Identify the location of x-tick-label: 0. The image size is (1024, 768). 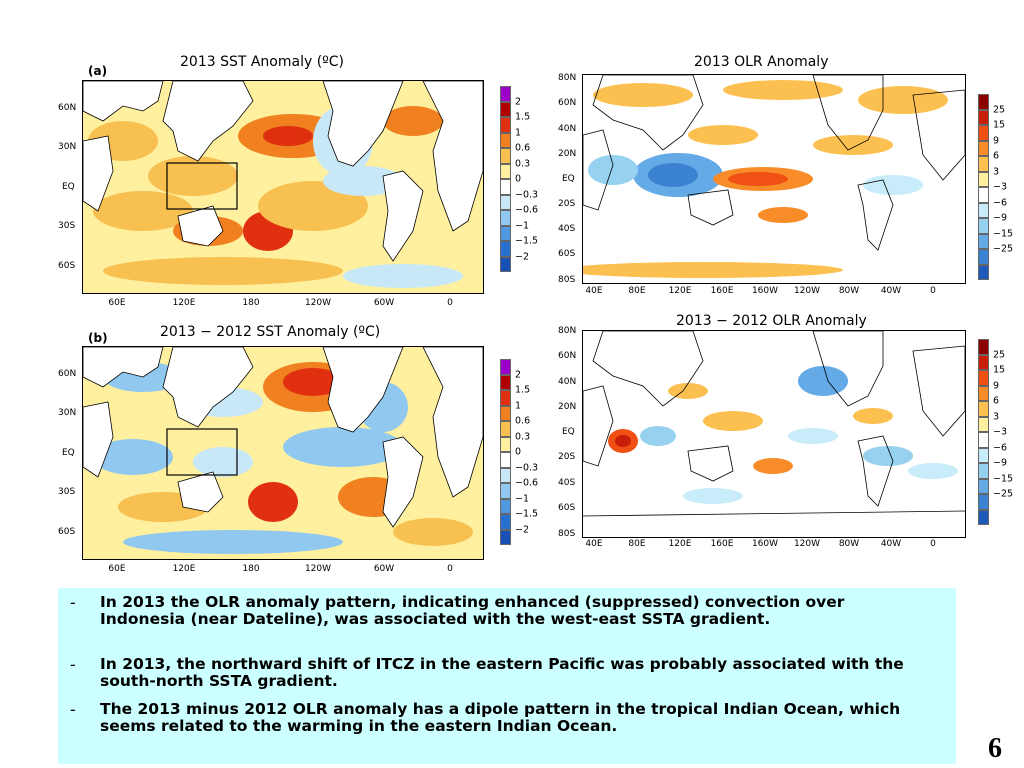
(933, 291).